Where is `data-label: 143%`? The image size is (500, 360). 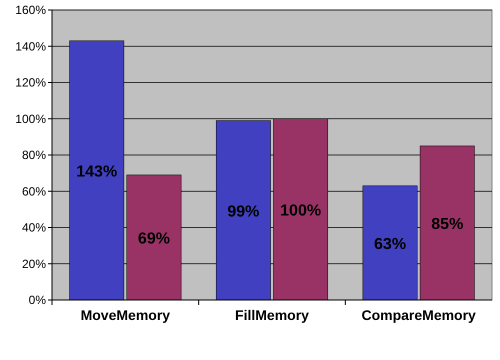 data-label: 143% is located at coordinates (97, 171).